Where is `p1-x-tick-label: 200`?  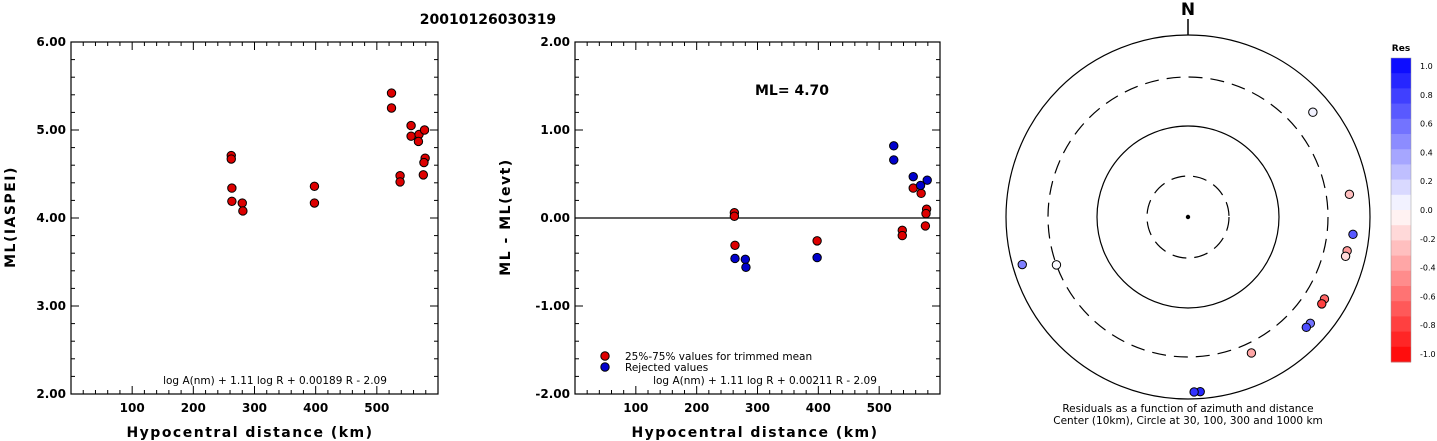
p1-x-tick-label: 200 is located at coordinates (193, 408).